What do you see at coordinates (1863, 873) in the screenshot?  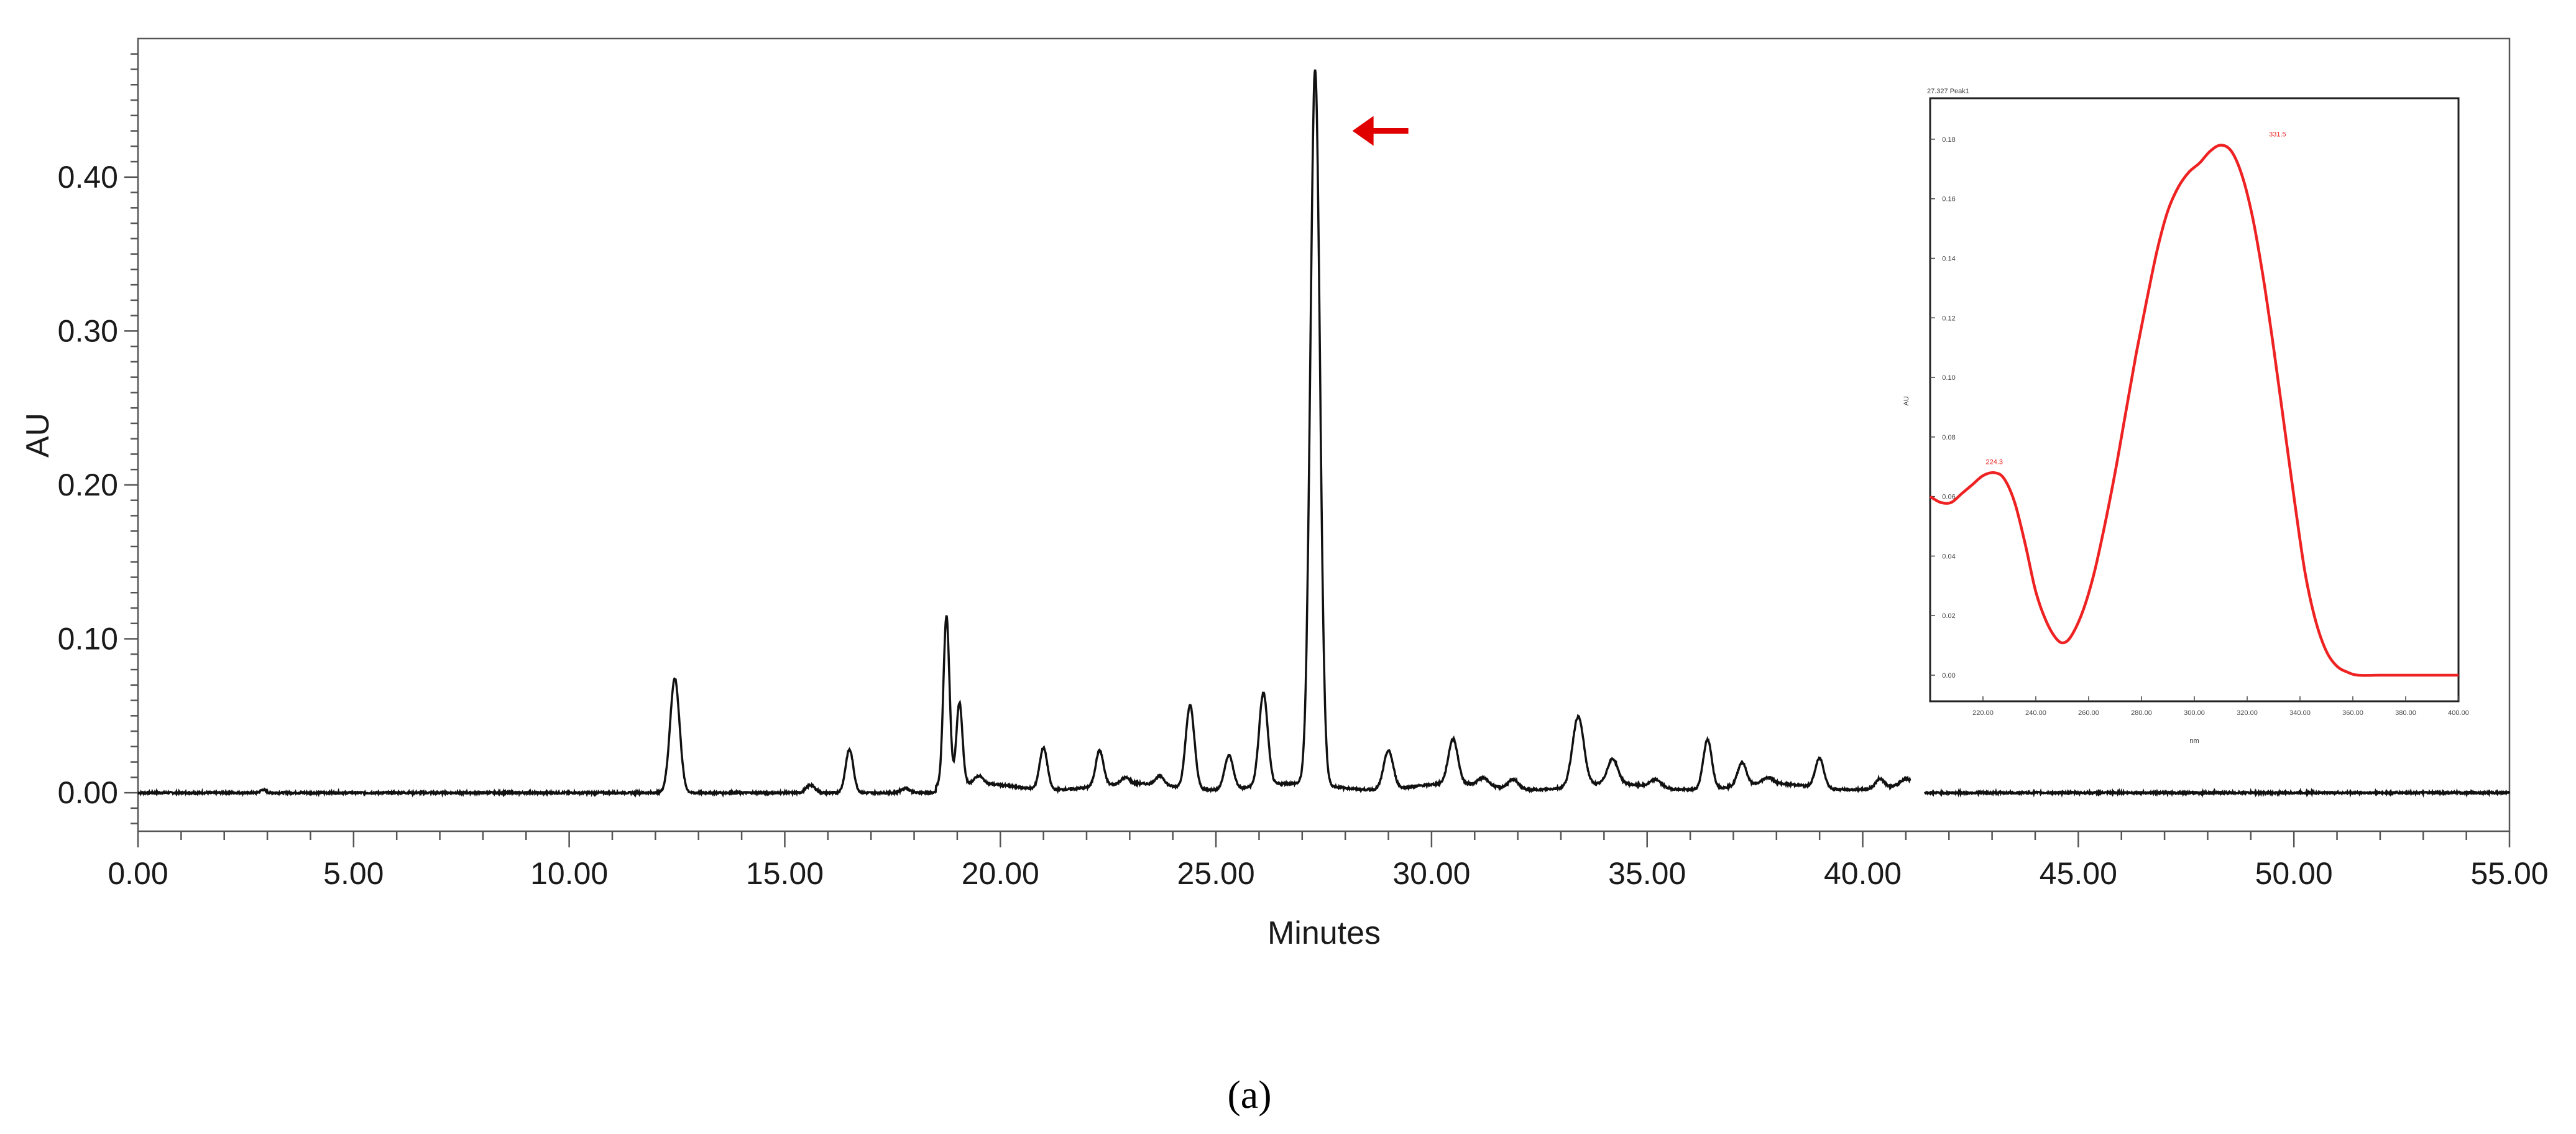 I see `x-tick-label: 40.00` at bounding box center [1863, 873].